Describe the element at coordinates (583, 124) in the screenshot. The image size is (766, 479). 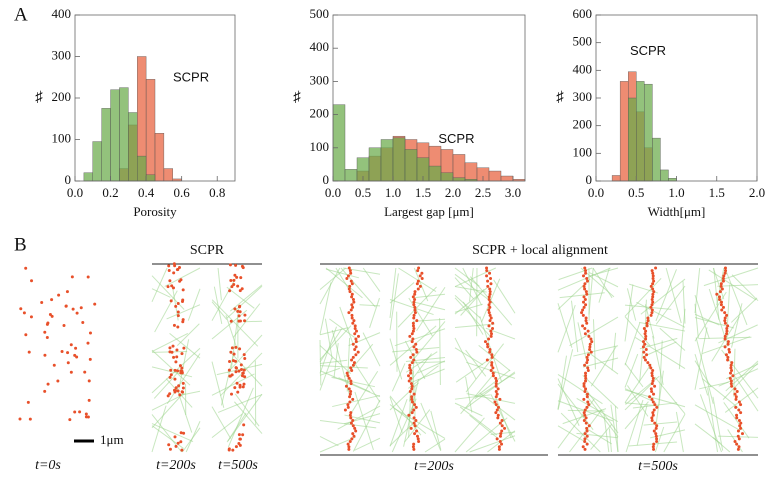
I see `y-tick-label: 200` at that location.